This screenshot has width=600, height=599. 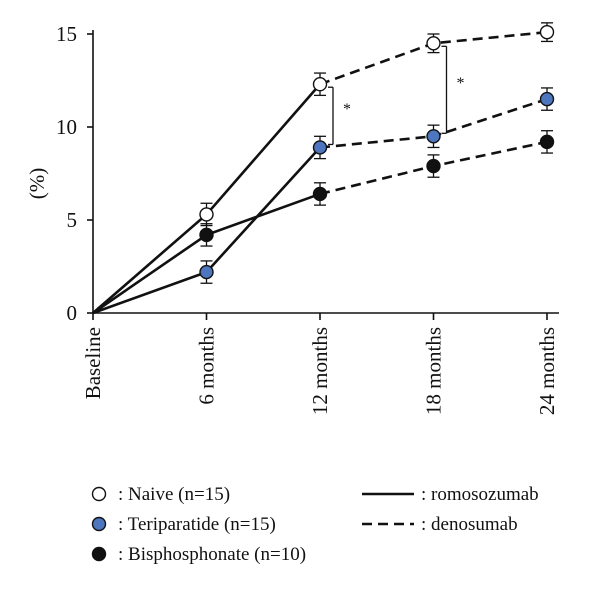 I want to click on legend-label: : Bisphosphonate (n=10), so click(x=212, y=554).